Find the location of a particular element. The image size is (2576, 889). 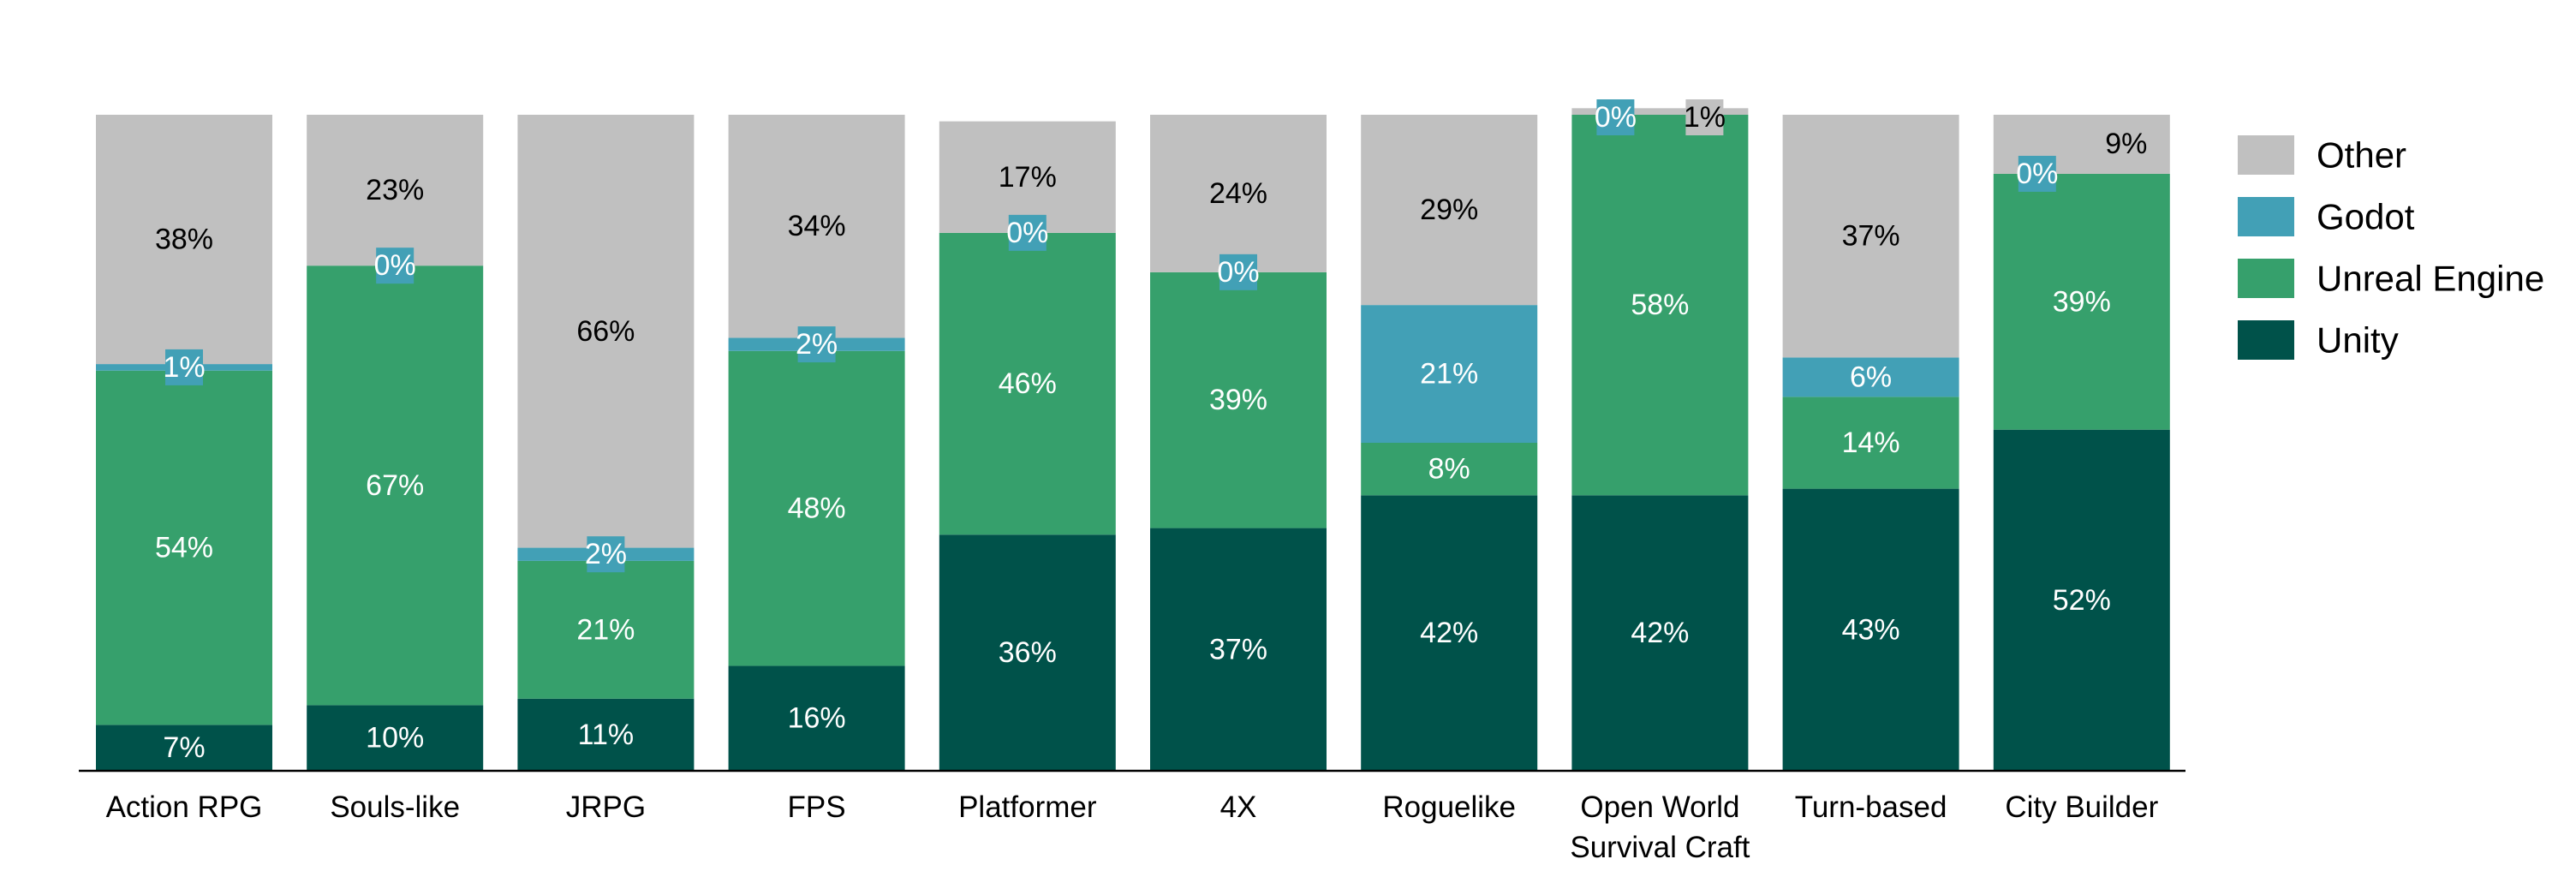

data-label-city-builder-unity: 52% is located at coordinates (2082, 601).